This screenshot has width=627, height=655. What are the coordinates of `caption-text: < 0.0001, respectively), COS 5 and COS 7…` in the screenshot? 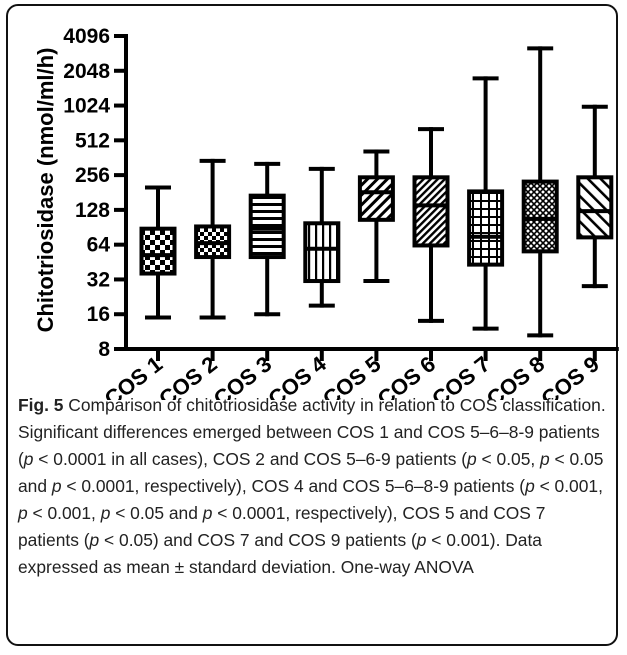 It's located at (282, 526).